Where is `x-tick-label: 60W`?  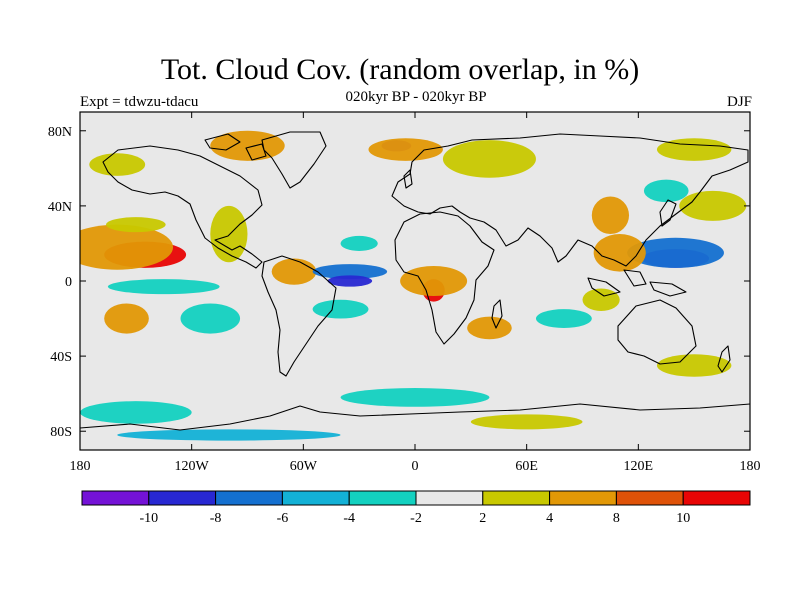
x-tick-label: 60W is located at coordinates (304, 466).